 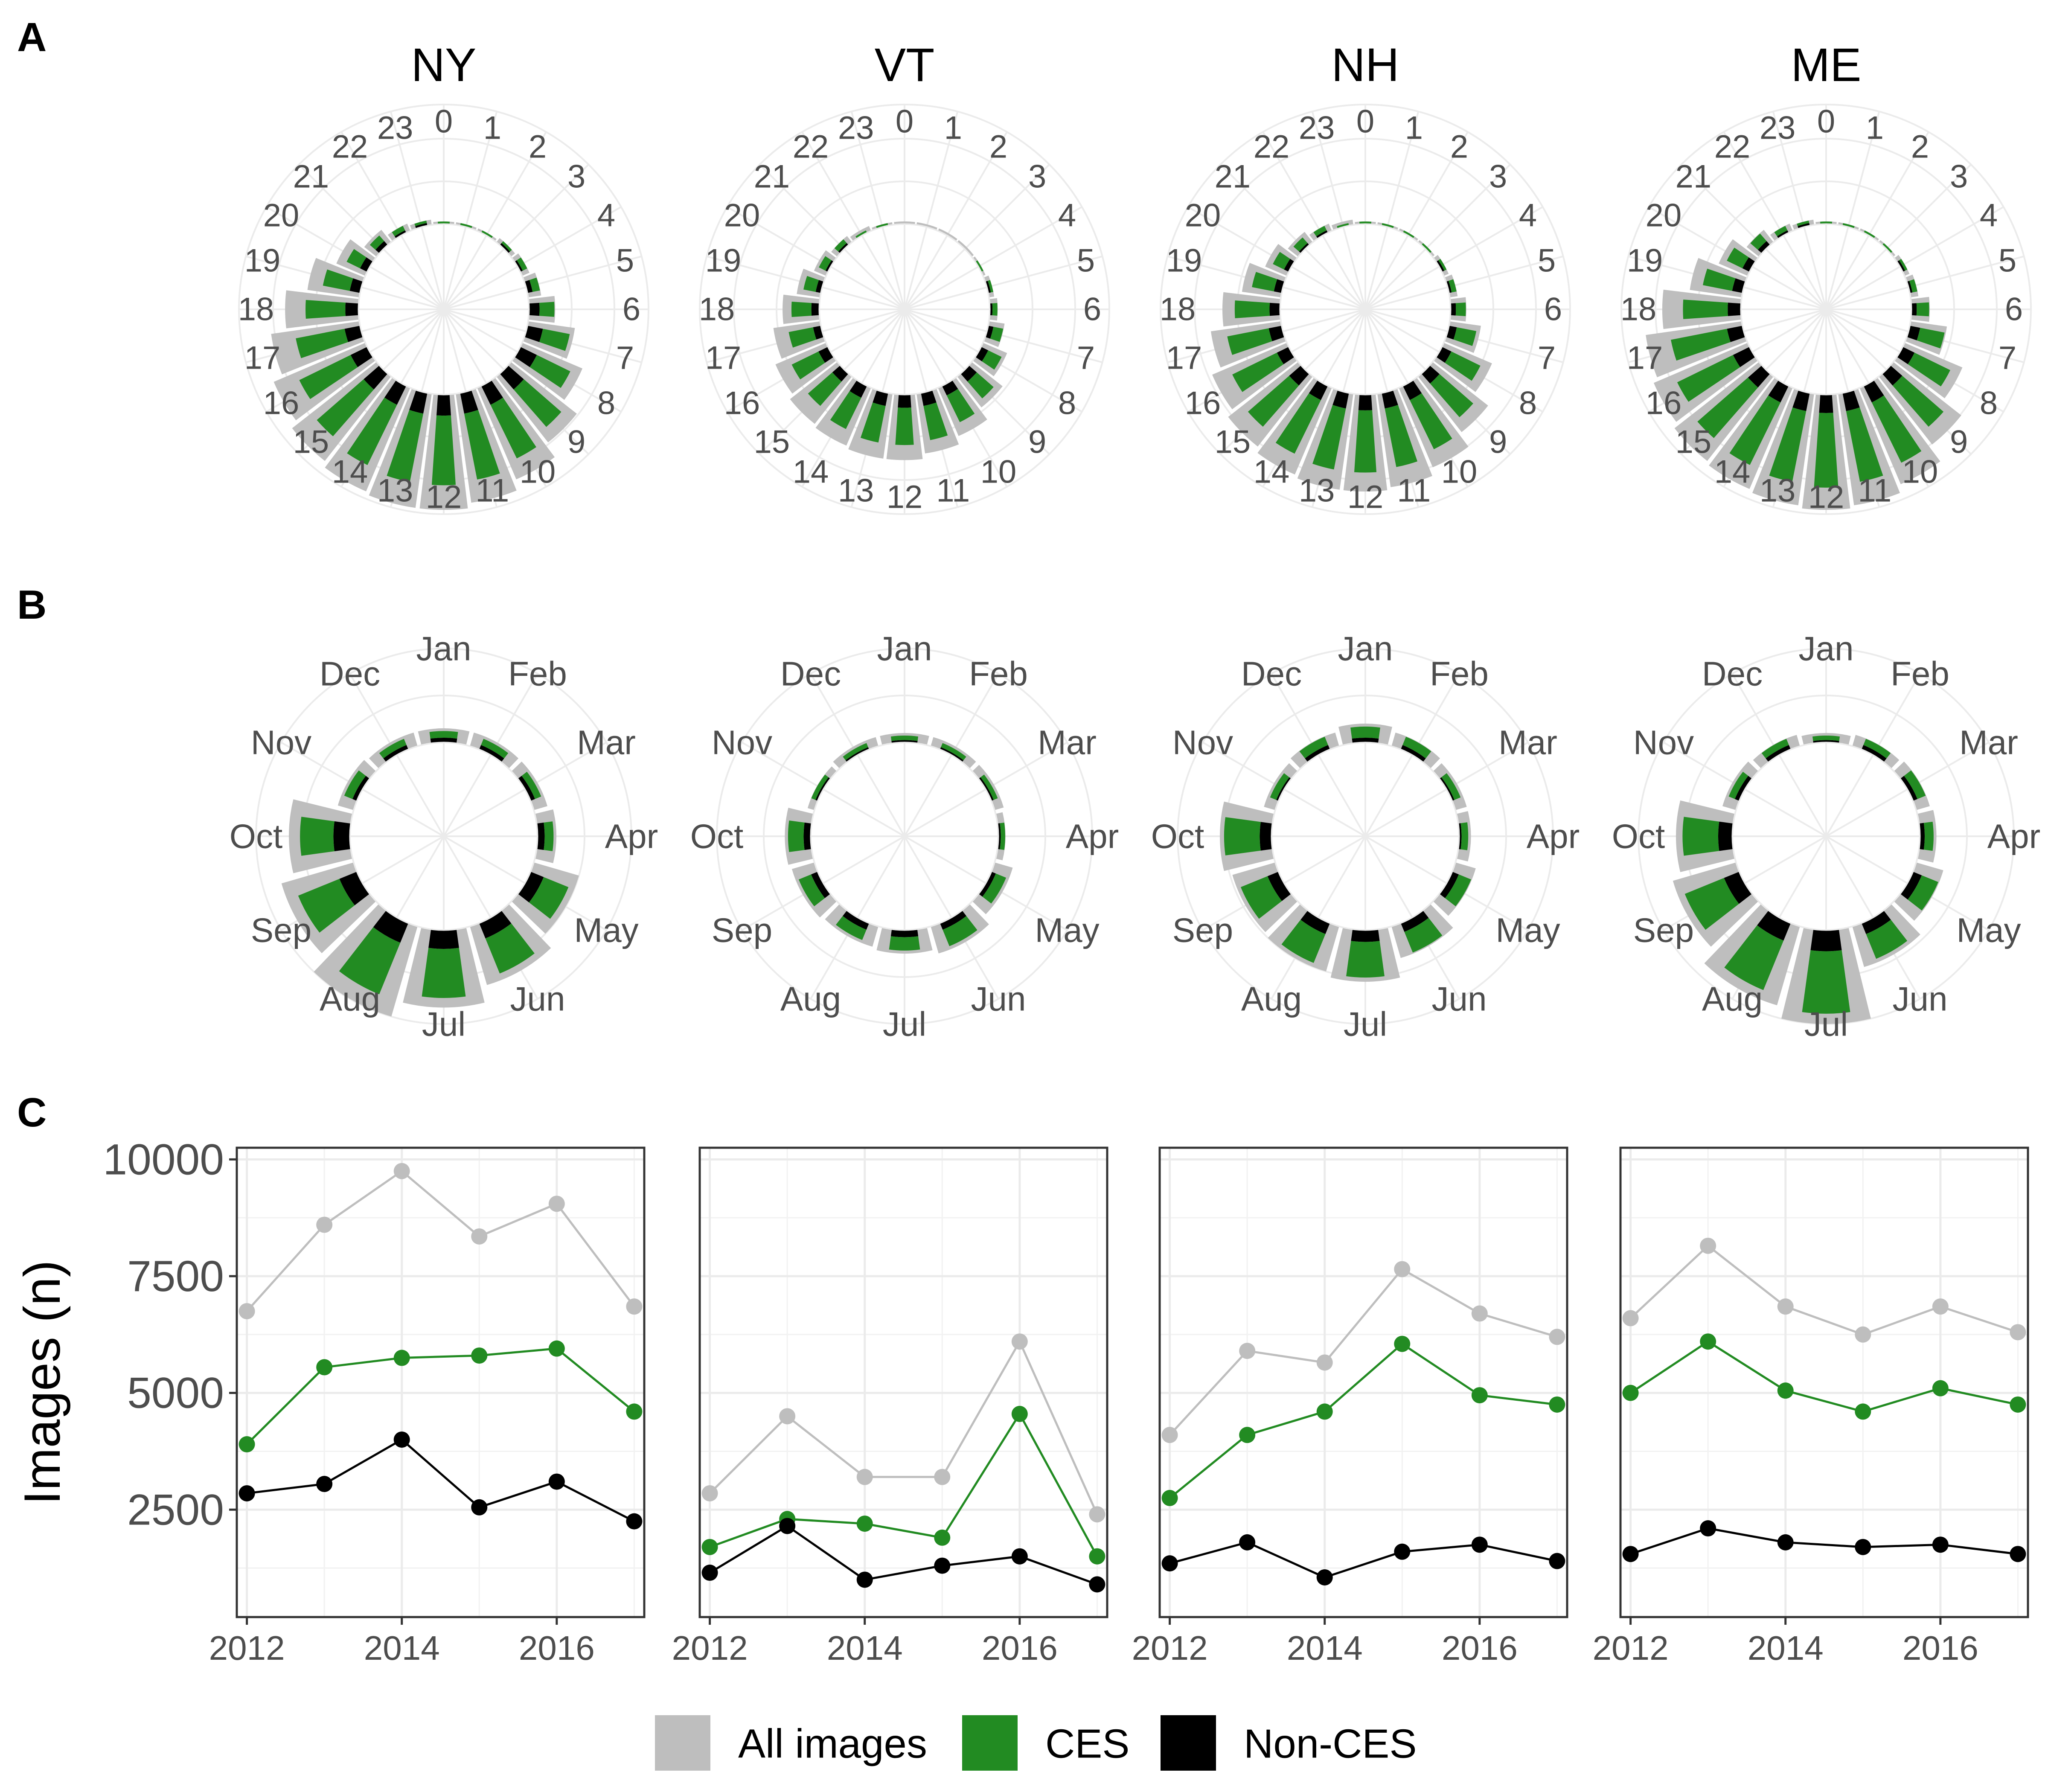 What do you see at coordinates (281, 743) in the screenshot?
I see `month-label-10: Nov` at bounding box center [281, 743].